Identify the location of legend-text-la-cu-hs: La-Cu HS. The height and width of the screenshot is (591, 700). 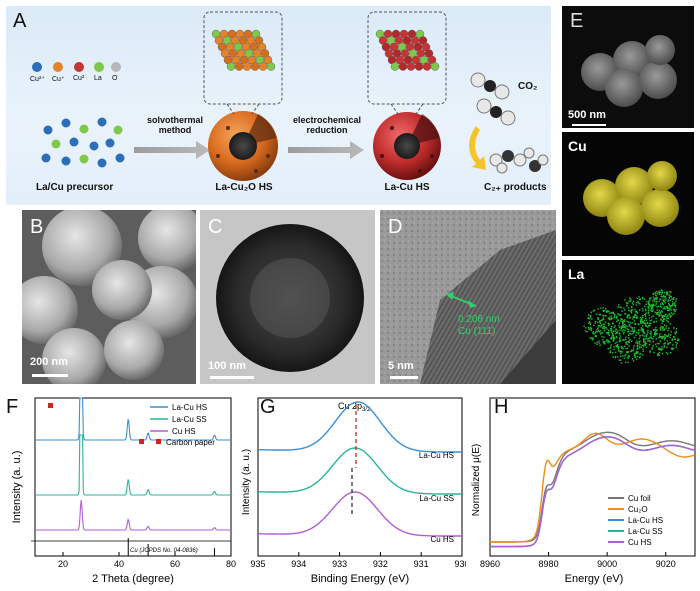
(189, 407).